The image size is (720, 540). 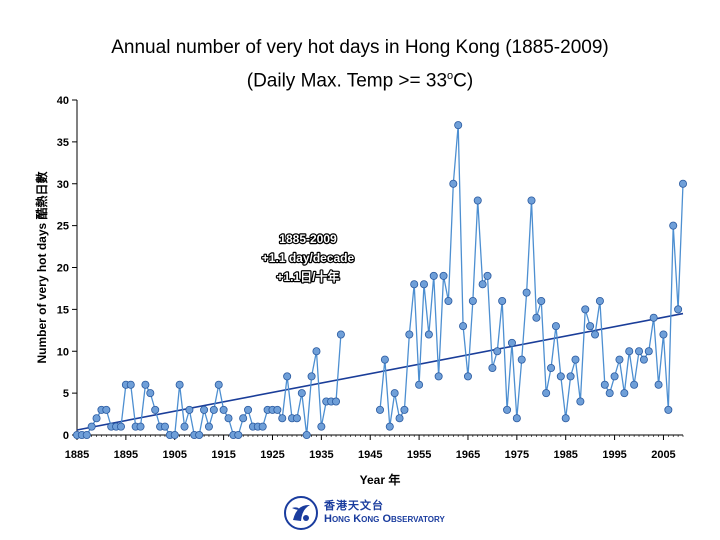 I want to click on x-tick-label: 2005, so click(x=663, y=455).